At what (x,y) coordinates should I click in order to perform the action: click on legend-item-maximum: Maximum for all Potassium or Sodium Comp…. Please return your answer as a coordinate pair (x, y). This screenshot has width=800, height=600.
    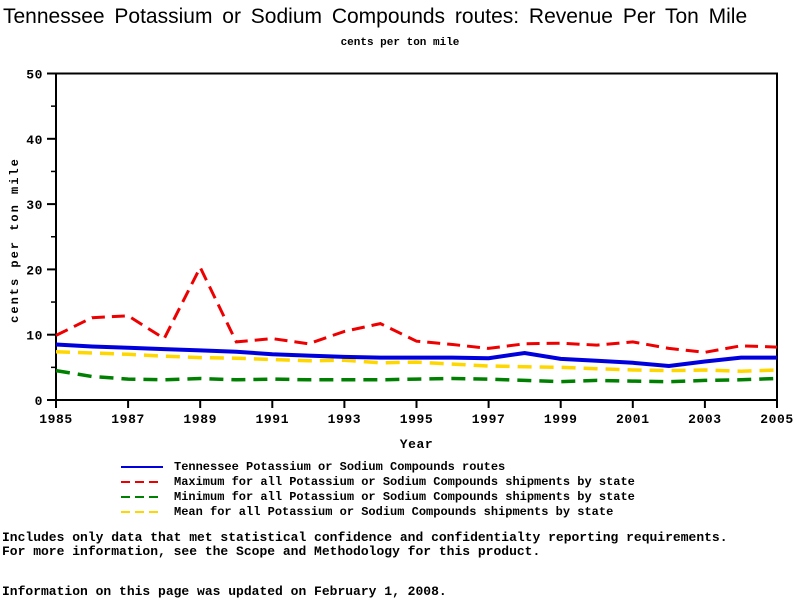
    Looking at the image, I should click on (377, 481).